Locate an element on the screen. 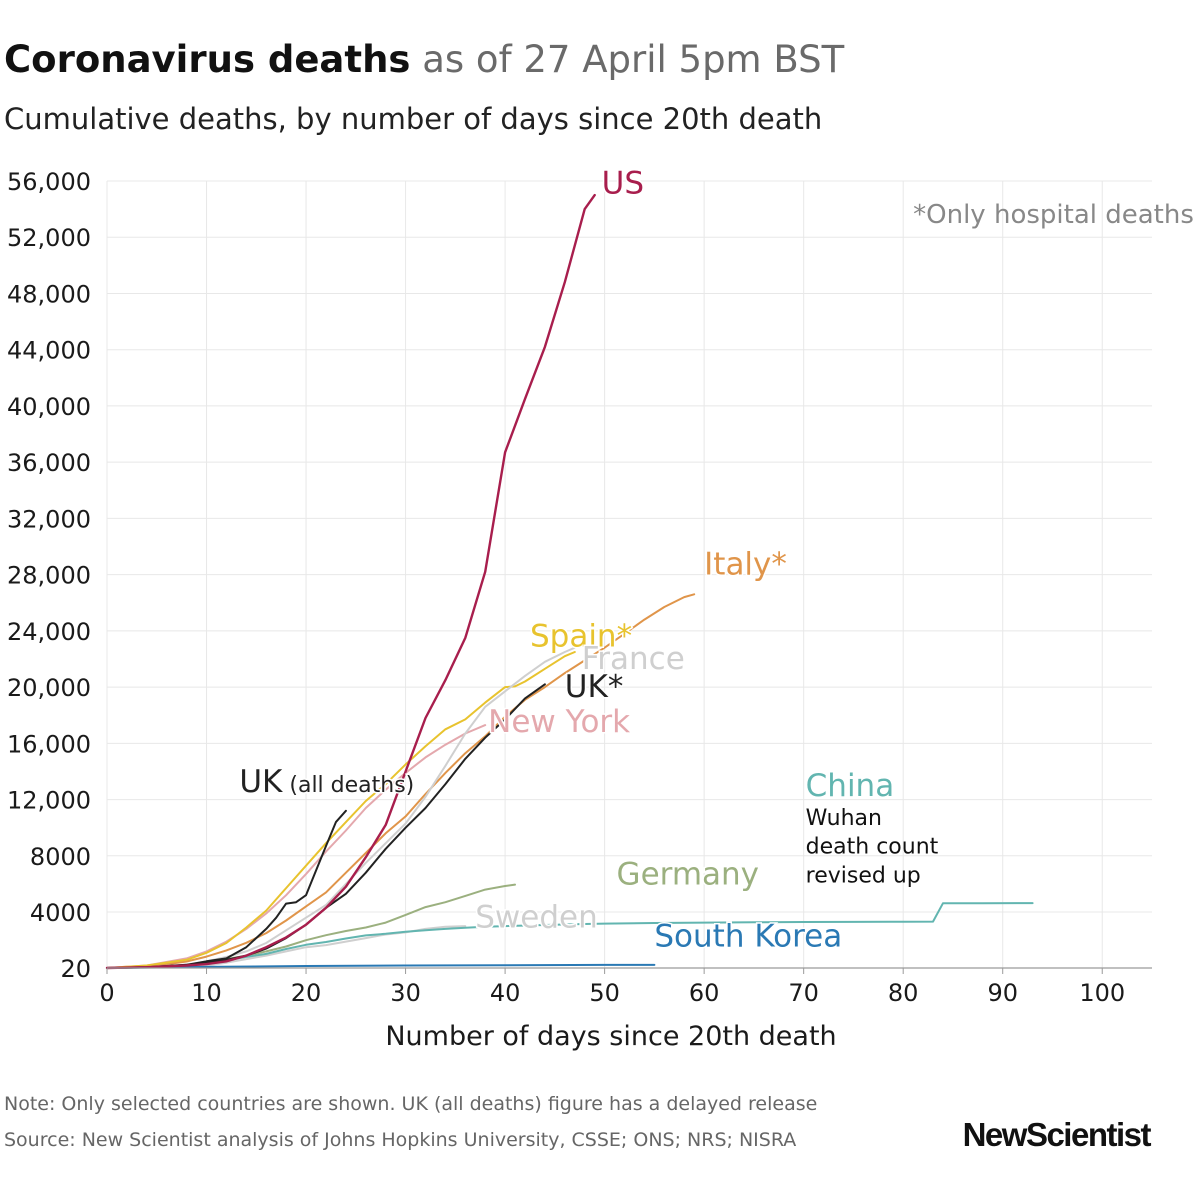 The height and width of the screenshot is (1200, 1200). y-tick-label: 20,000 is located at coordinates (49, 688).